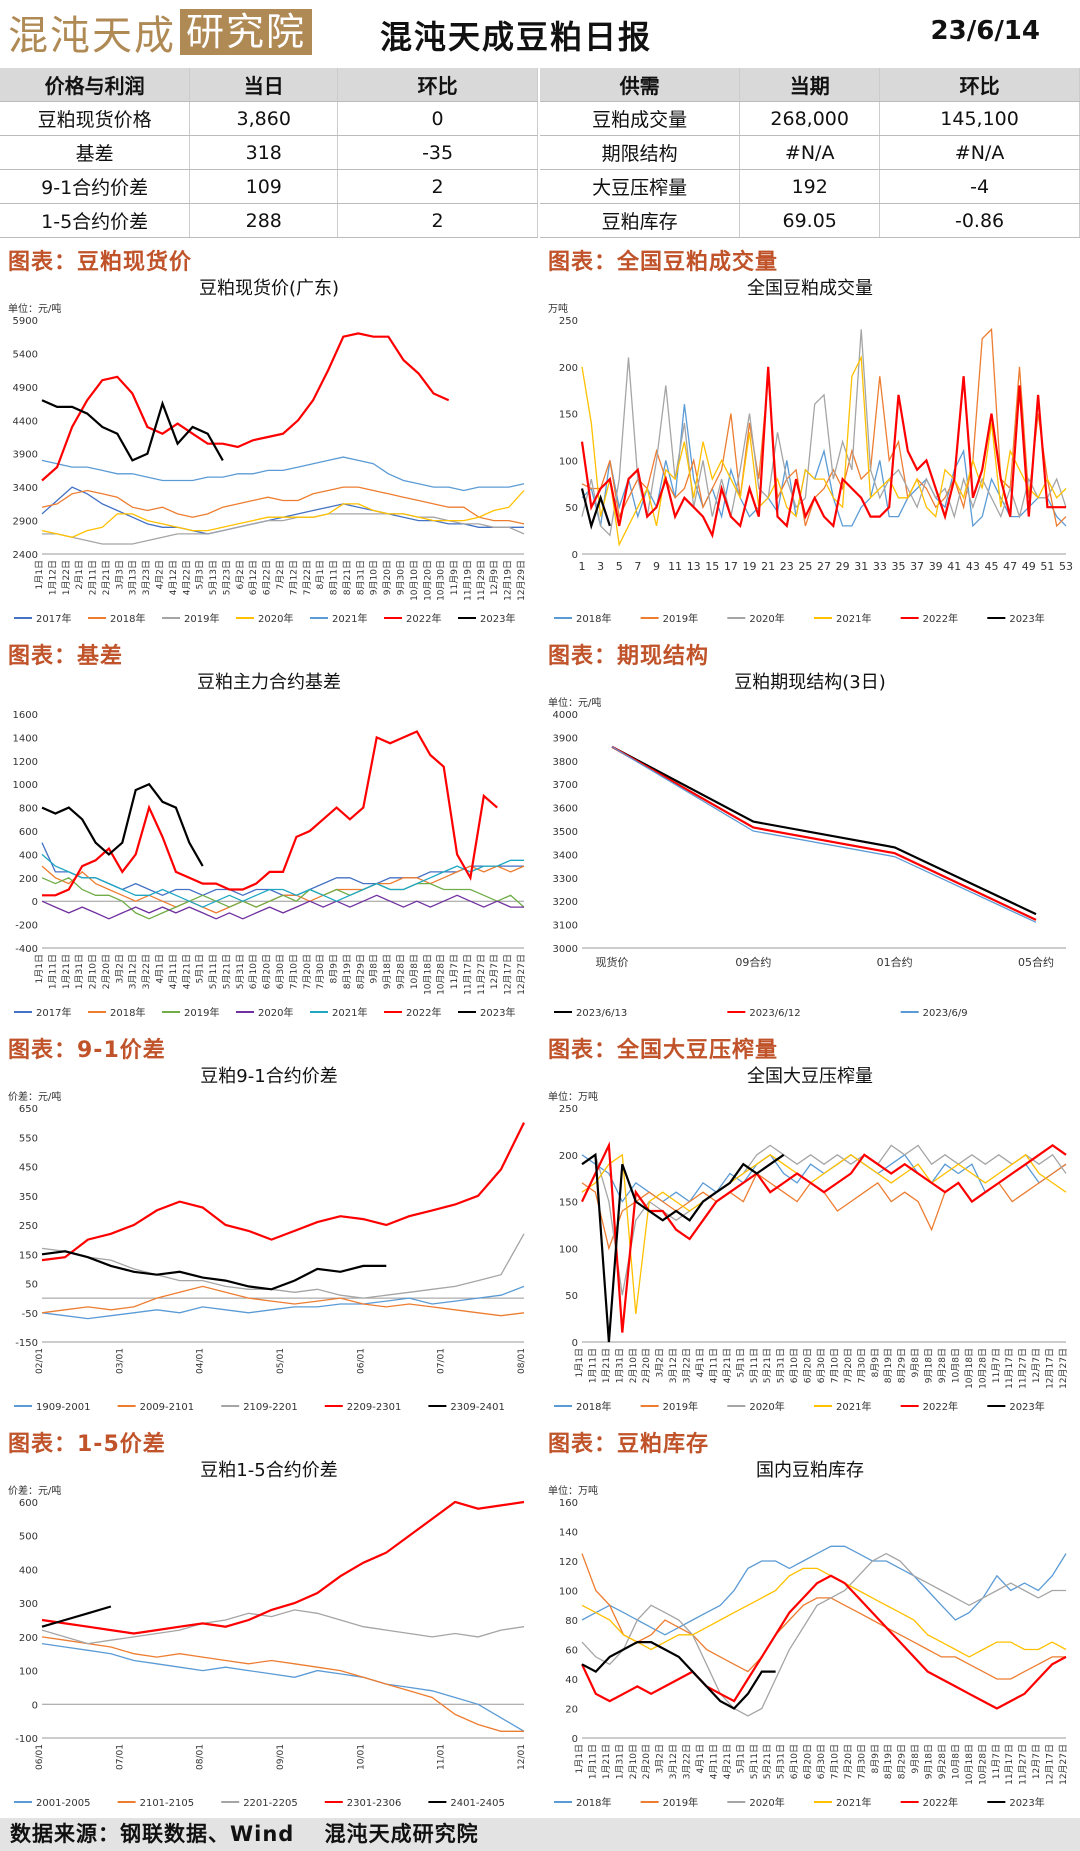 The image size is (1080, 1851). Describe the element at coordinates (267, 971) in the screenshot. I see `x-tick-label: 6月20日` at that location.